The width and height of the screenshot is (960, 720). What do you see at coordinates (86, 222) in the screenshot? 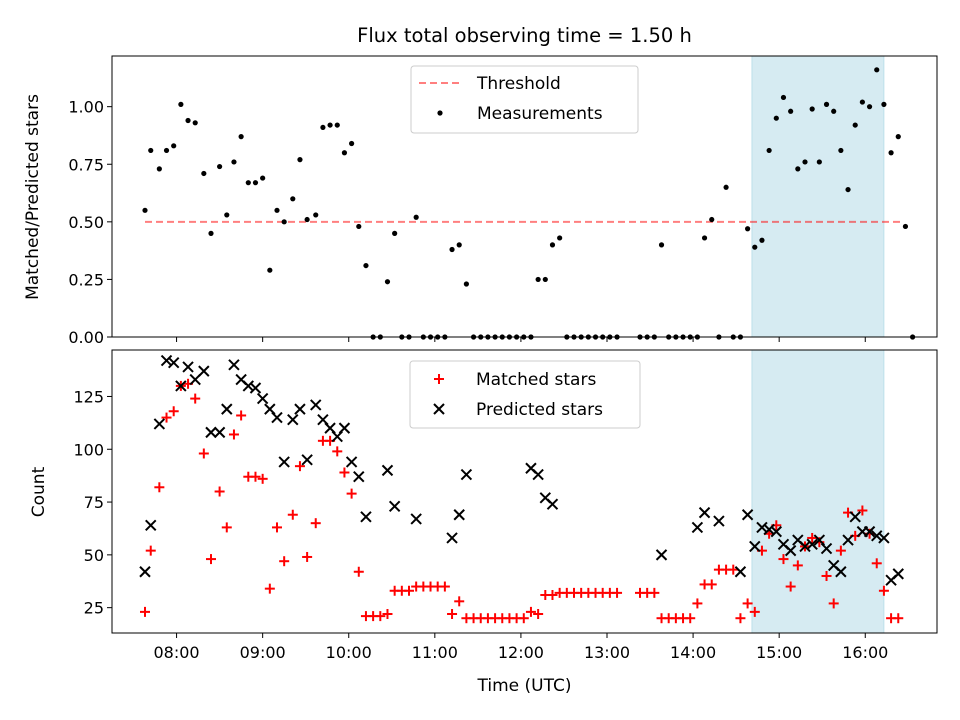
I see `top-y-tick-label: 0.50` at bounding box center [86, 222].